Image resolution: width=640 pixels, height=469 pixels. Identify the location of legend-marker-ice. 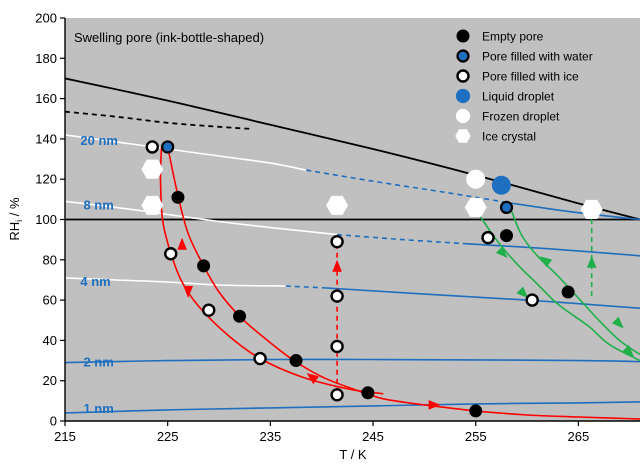
(463, 76).